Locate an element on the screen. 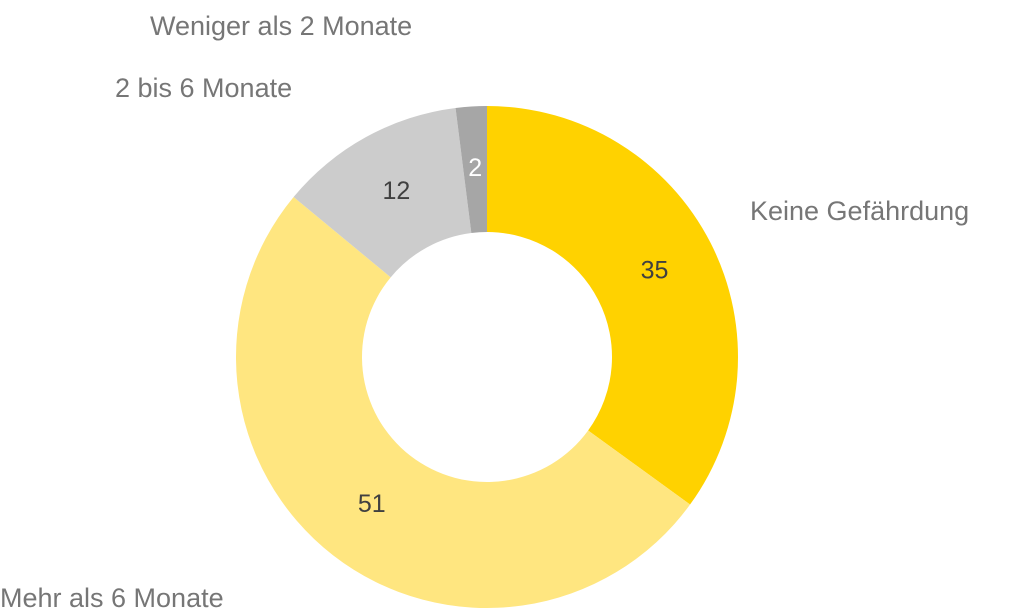  data-label: 51 is located at coordinates (372, 504).